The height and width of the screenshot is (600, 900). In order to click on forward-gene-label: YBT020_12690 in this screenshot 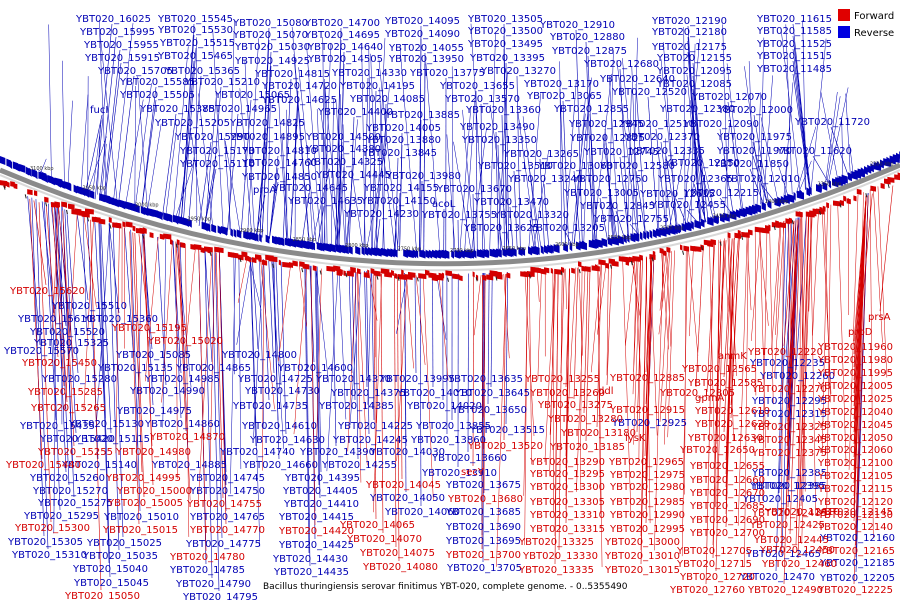, I will do `click(727, 520)`.